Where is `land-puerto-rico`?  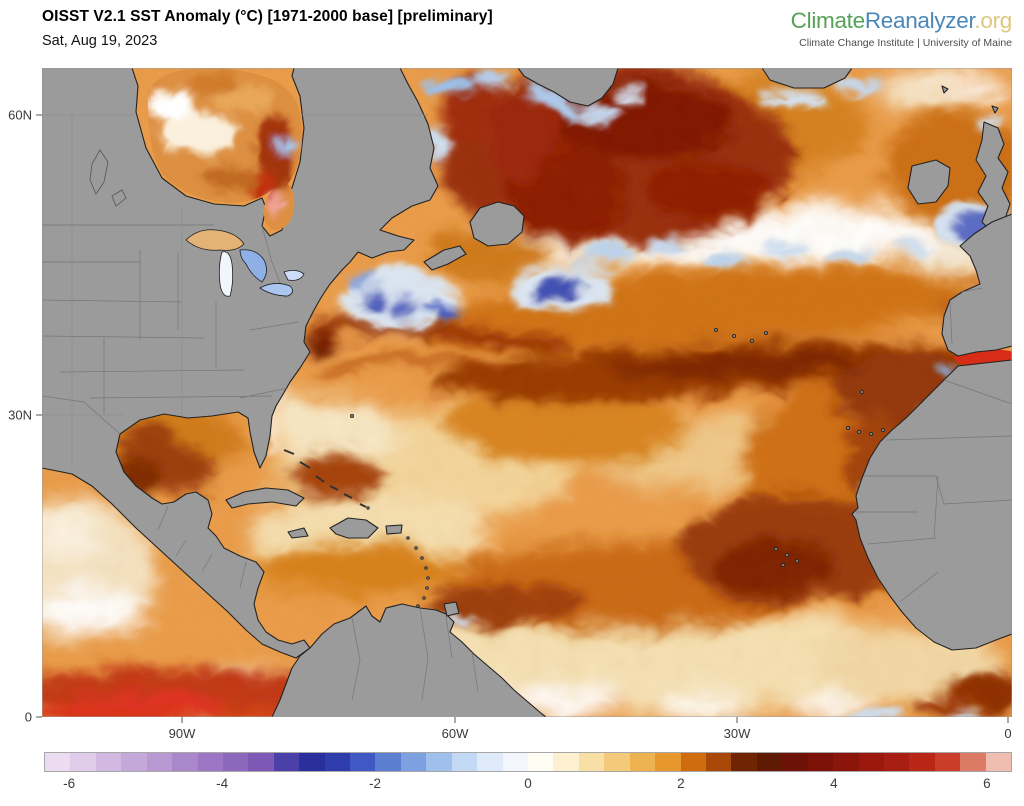
land-puerto-rico is located at coordinates (394, 529).